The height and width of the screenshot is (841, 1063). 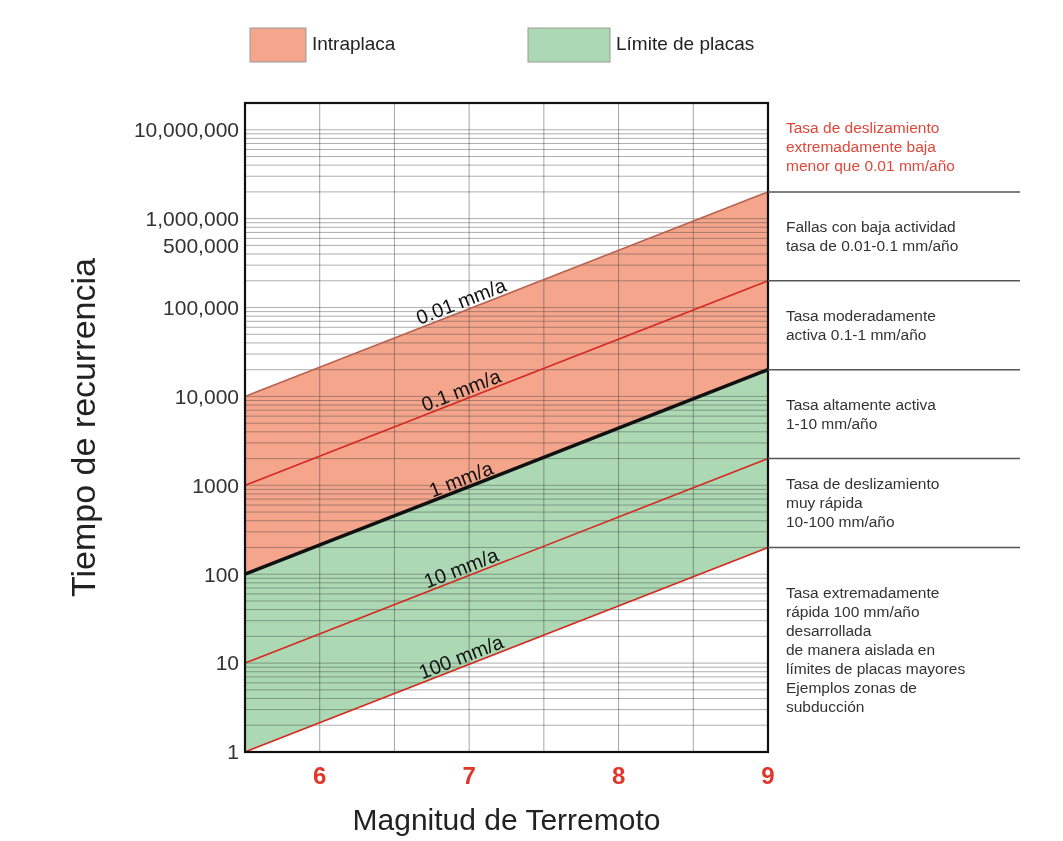 I want to click on text: 10 mm/a, so click(x=461, y=568).